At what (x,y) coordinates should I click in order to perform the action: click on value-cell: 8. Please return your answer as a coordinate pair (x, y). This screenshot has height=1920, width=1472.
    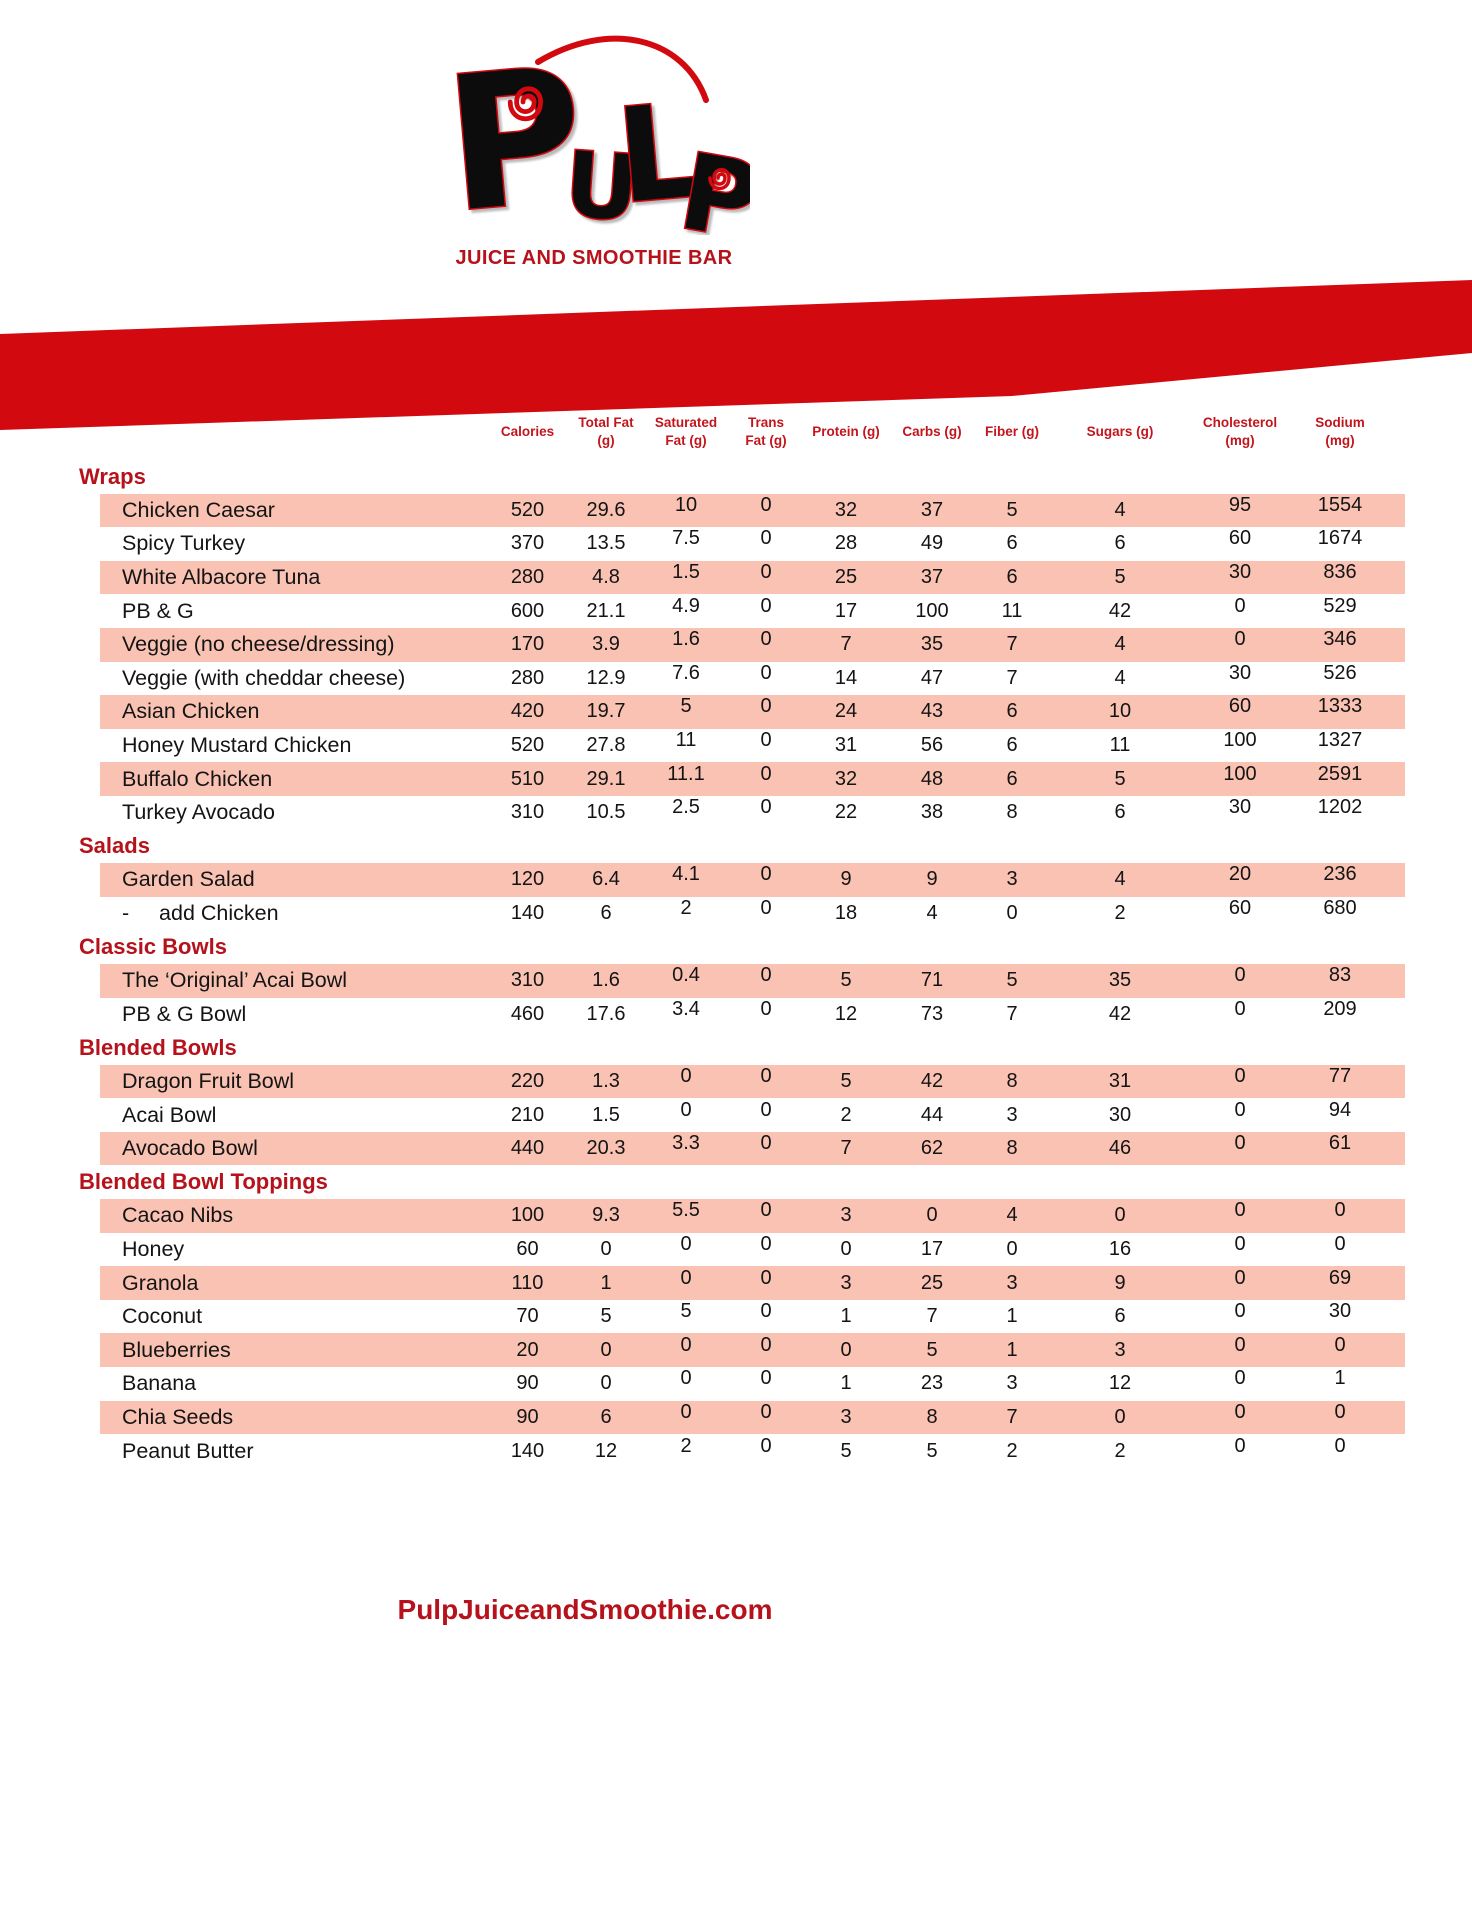
    Looking at the image, I should click on (1012, 812).